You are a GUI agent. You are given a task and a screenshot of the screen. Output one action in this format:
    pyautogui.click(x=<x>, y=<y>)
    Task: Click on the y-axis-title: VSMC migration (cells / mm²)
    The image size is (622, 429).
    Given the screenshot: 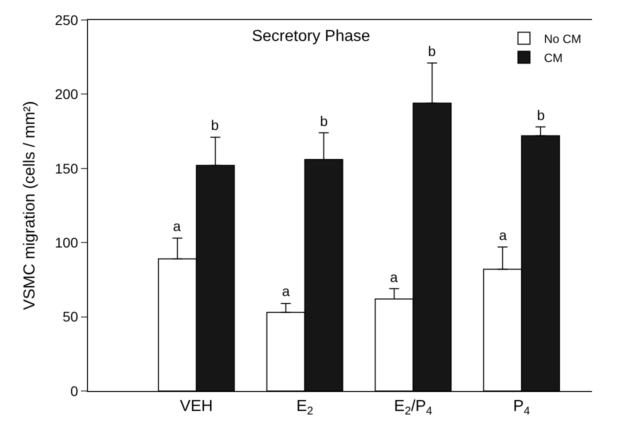 What is the action you would take?
    pyautogui.click(x=30, y=205)
    